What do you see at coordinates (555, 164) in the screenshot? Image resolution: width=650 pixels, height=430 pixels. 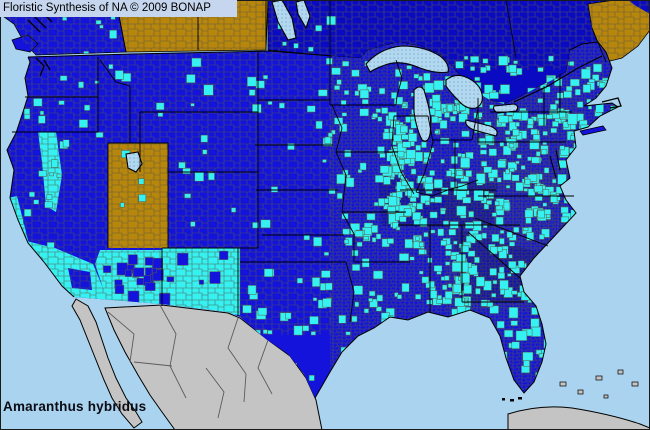 I see `chesapeake-bay-inlets` at bounding box center [555, 164].